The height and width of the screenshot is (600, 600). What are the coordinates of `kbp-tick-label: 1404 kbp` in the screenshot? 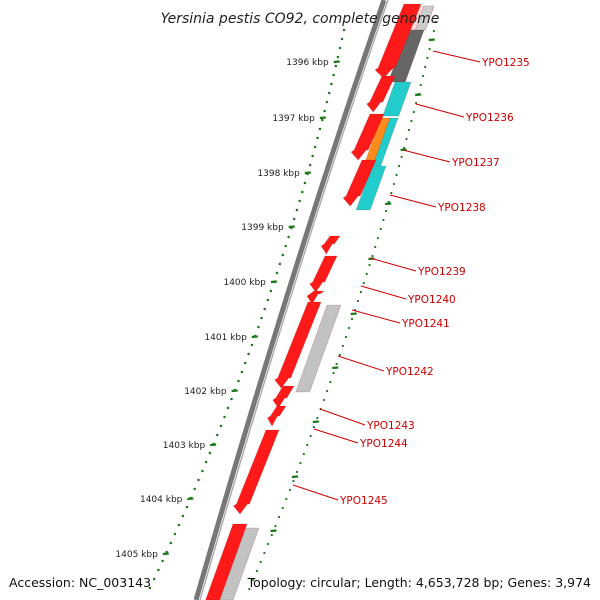 It's located at (161, 500).